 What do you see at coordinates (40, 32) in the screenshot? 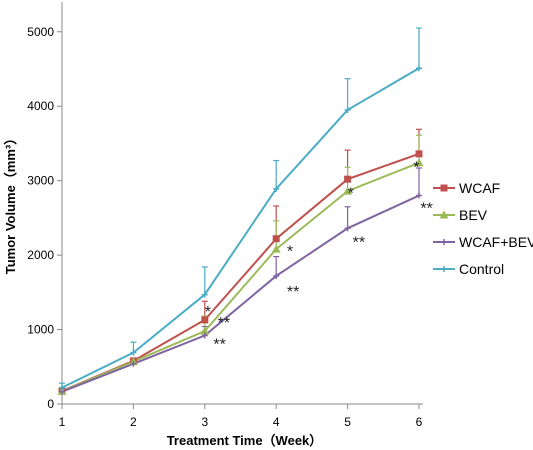
I see `y-tick-label: 5000` at bounding box center [40, 32].